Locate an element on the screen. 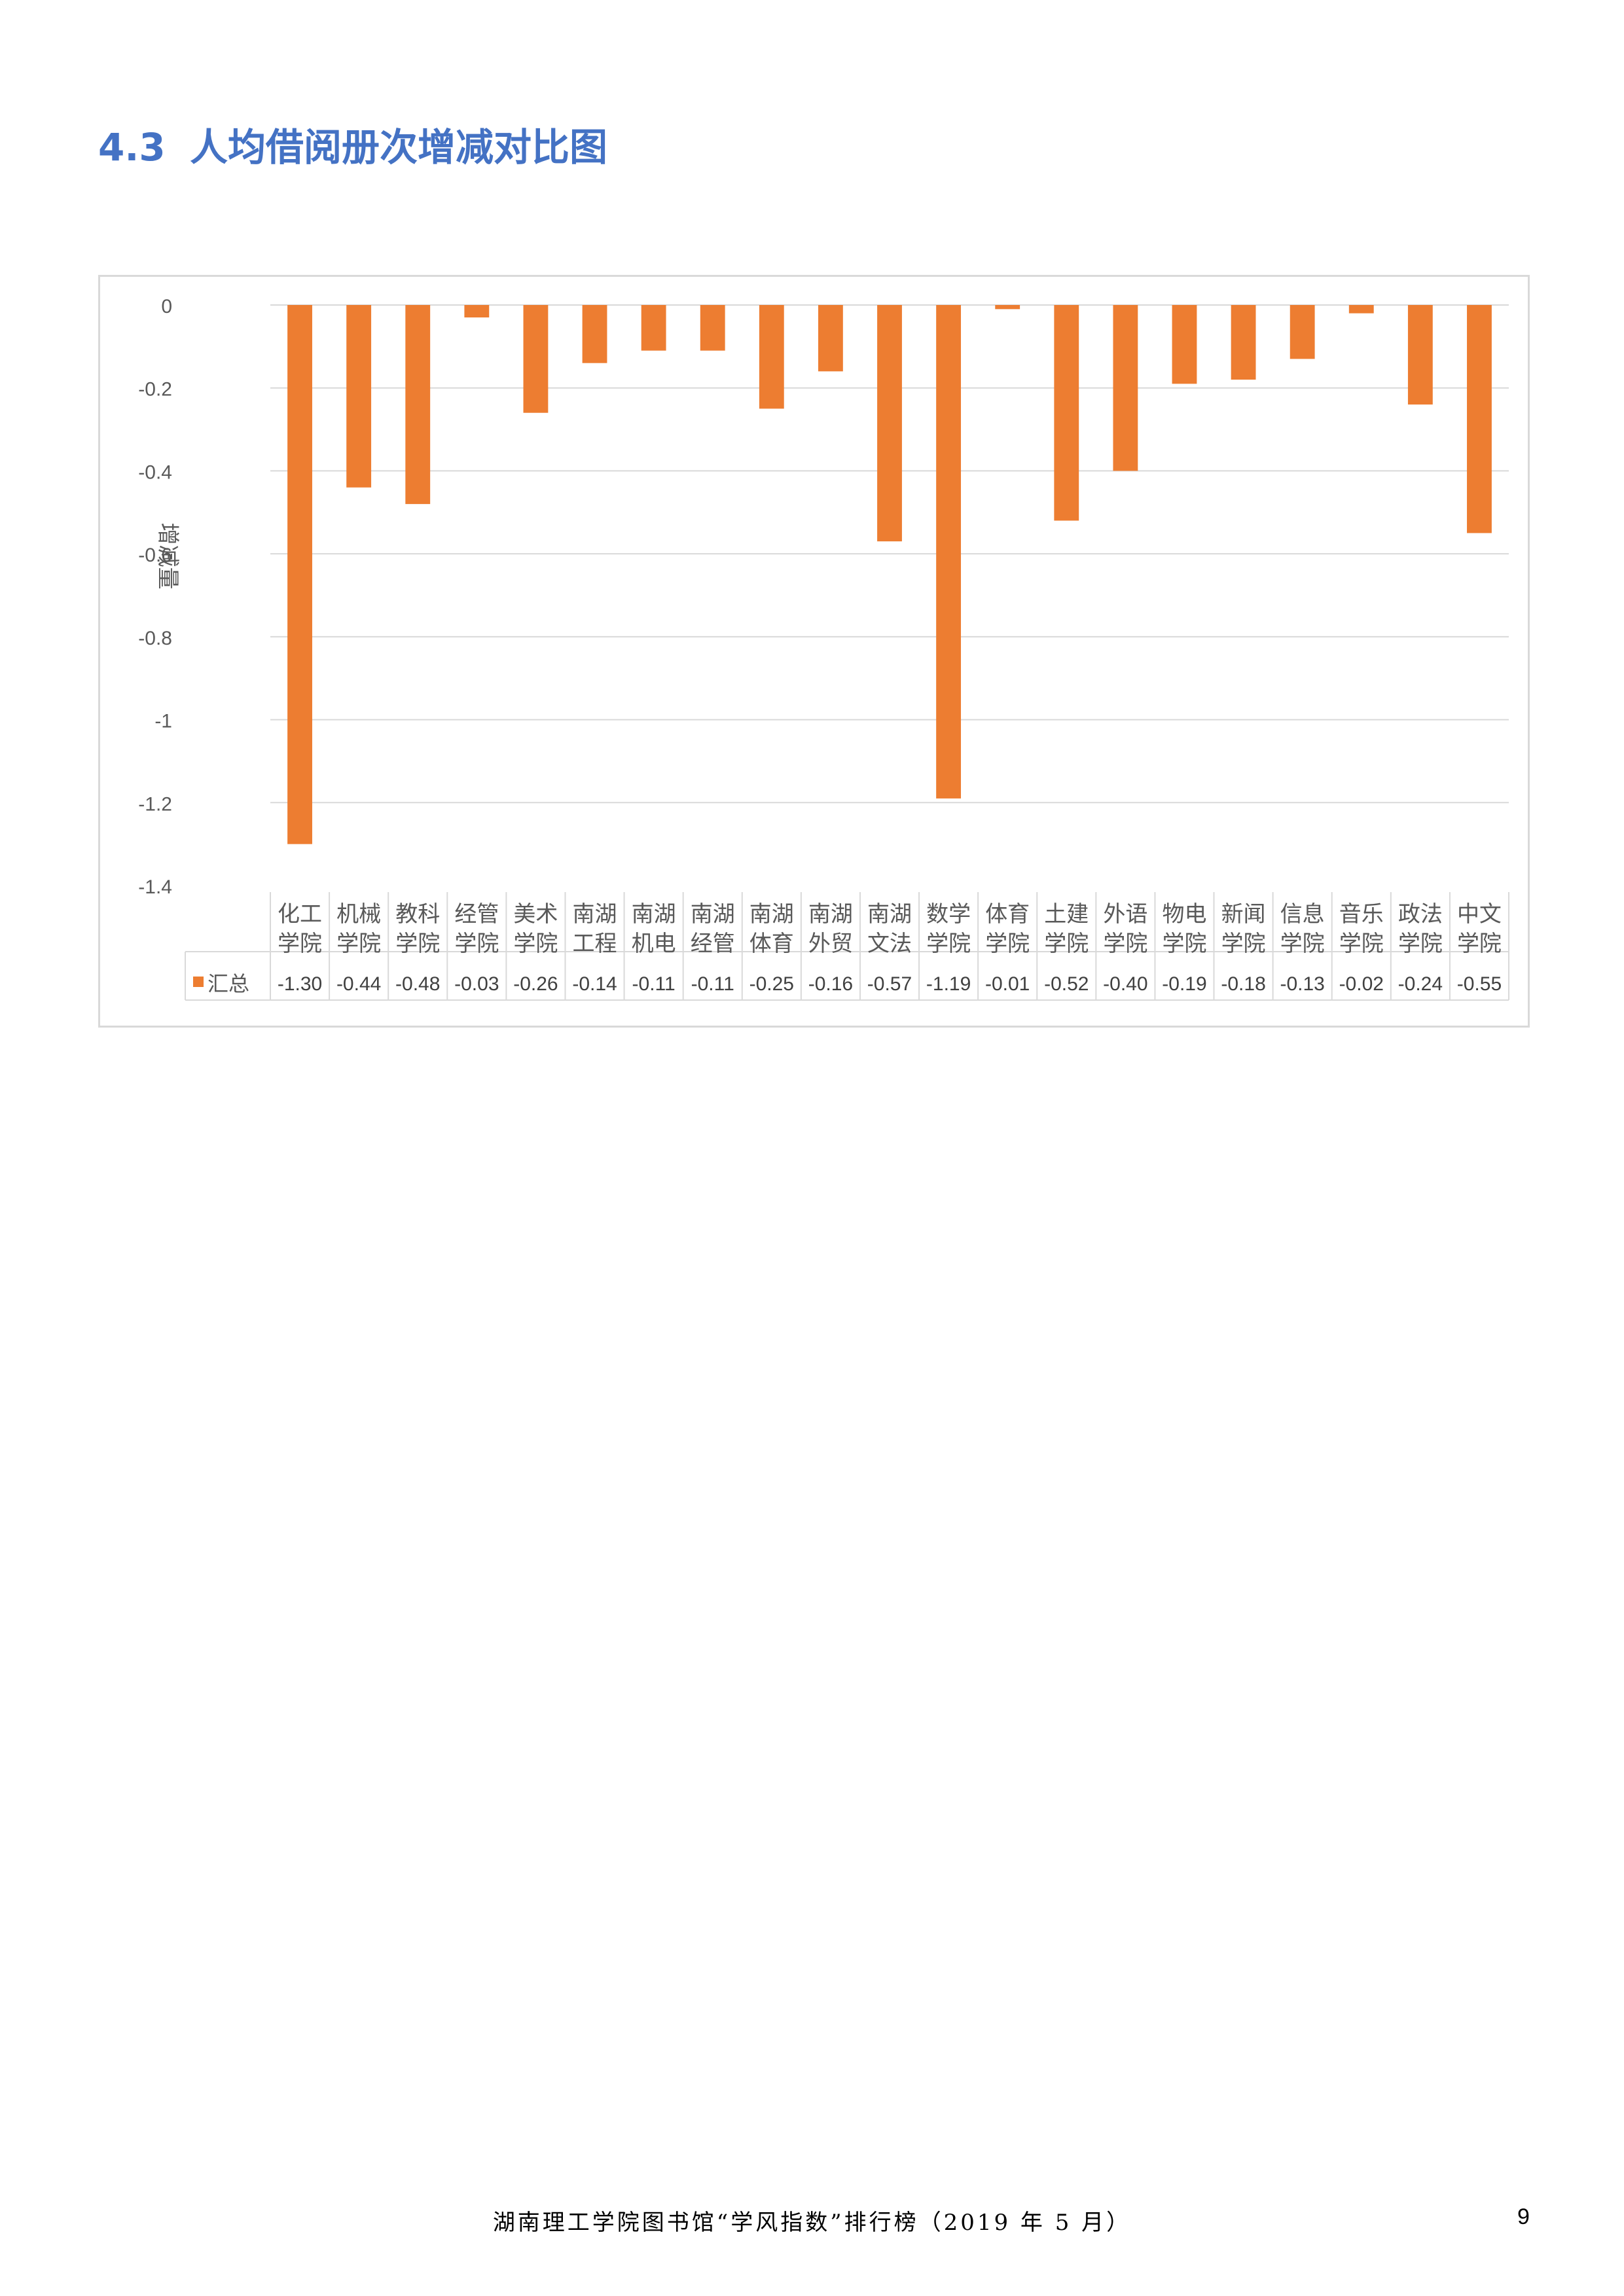 This screenshot has width=1624, height=2296. x-tick-label: 中文 is located at coordinates (1479, 914).